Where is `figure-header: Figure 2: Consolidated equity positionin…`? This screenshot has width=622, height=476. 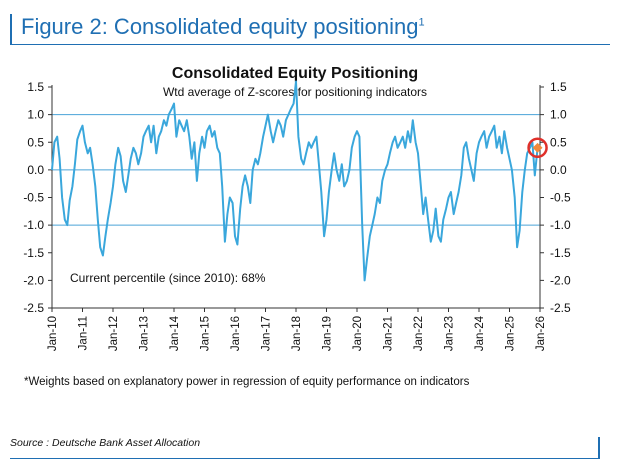
figure-header: Figure 2: Consolidated equity positionin… is located at coordinates (310, 28).